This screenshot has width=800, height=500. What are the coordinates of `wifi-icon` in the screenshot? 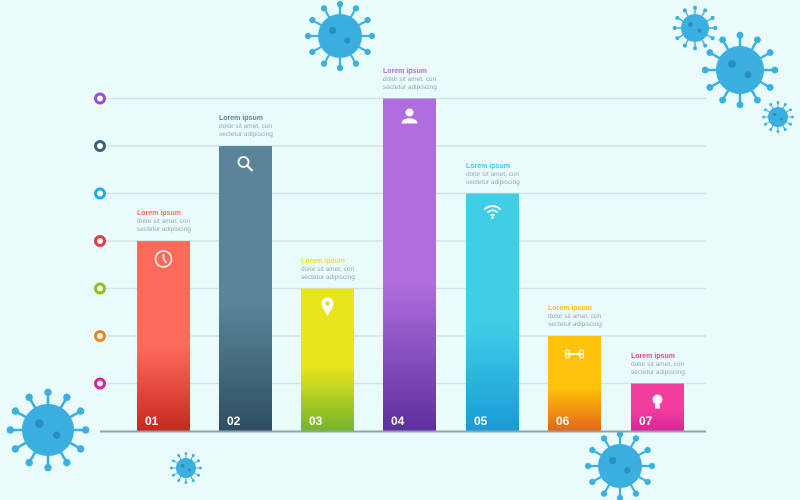 It's located at (492, 212).